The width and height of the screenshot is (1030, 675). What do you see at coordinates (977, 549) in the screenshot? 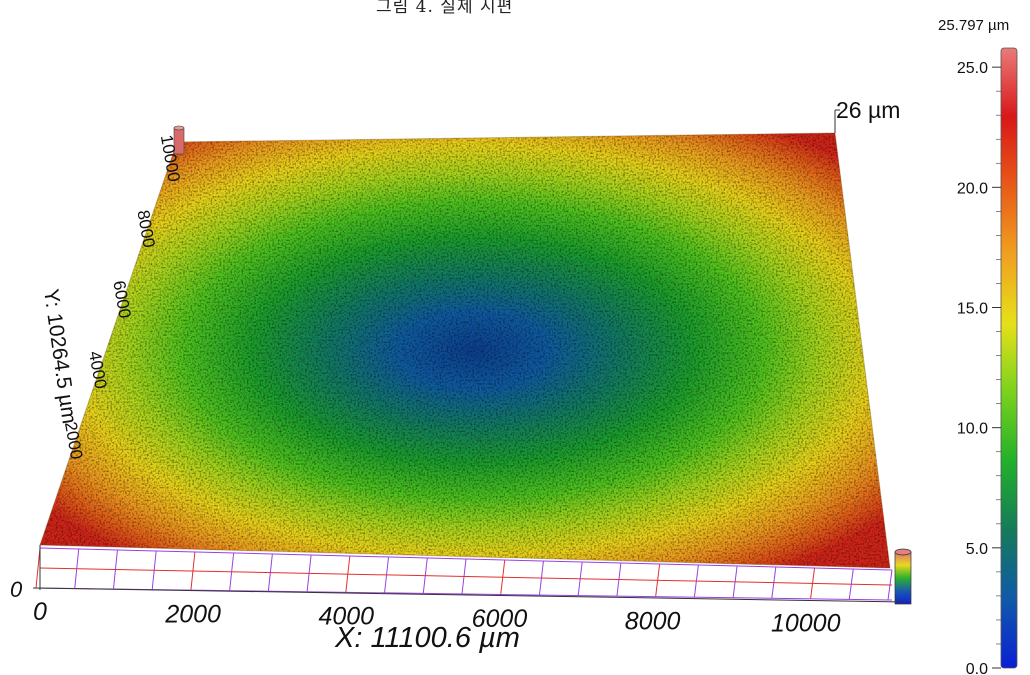
I see `colorbar-tick-label: 5.0` at bounding box center [977, 549].